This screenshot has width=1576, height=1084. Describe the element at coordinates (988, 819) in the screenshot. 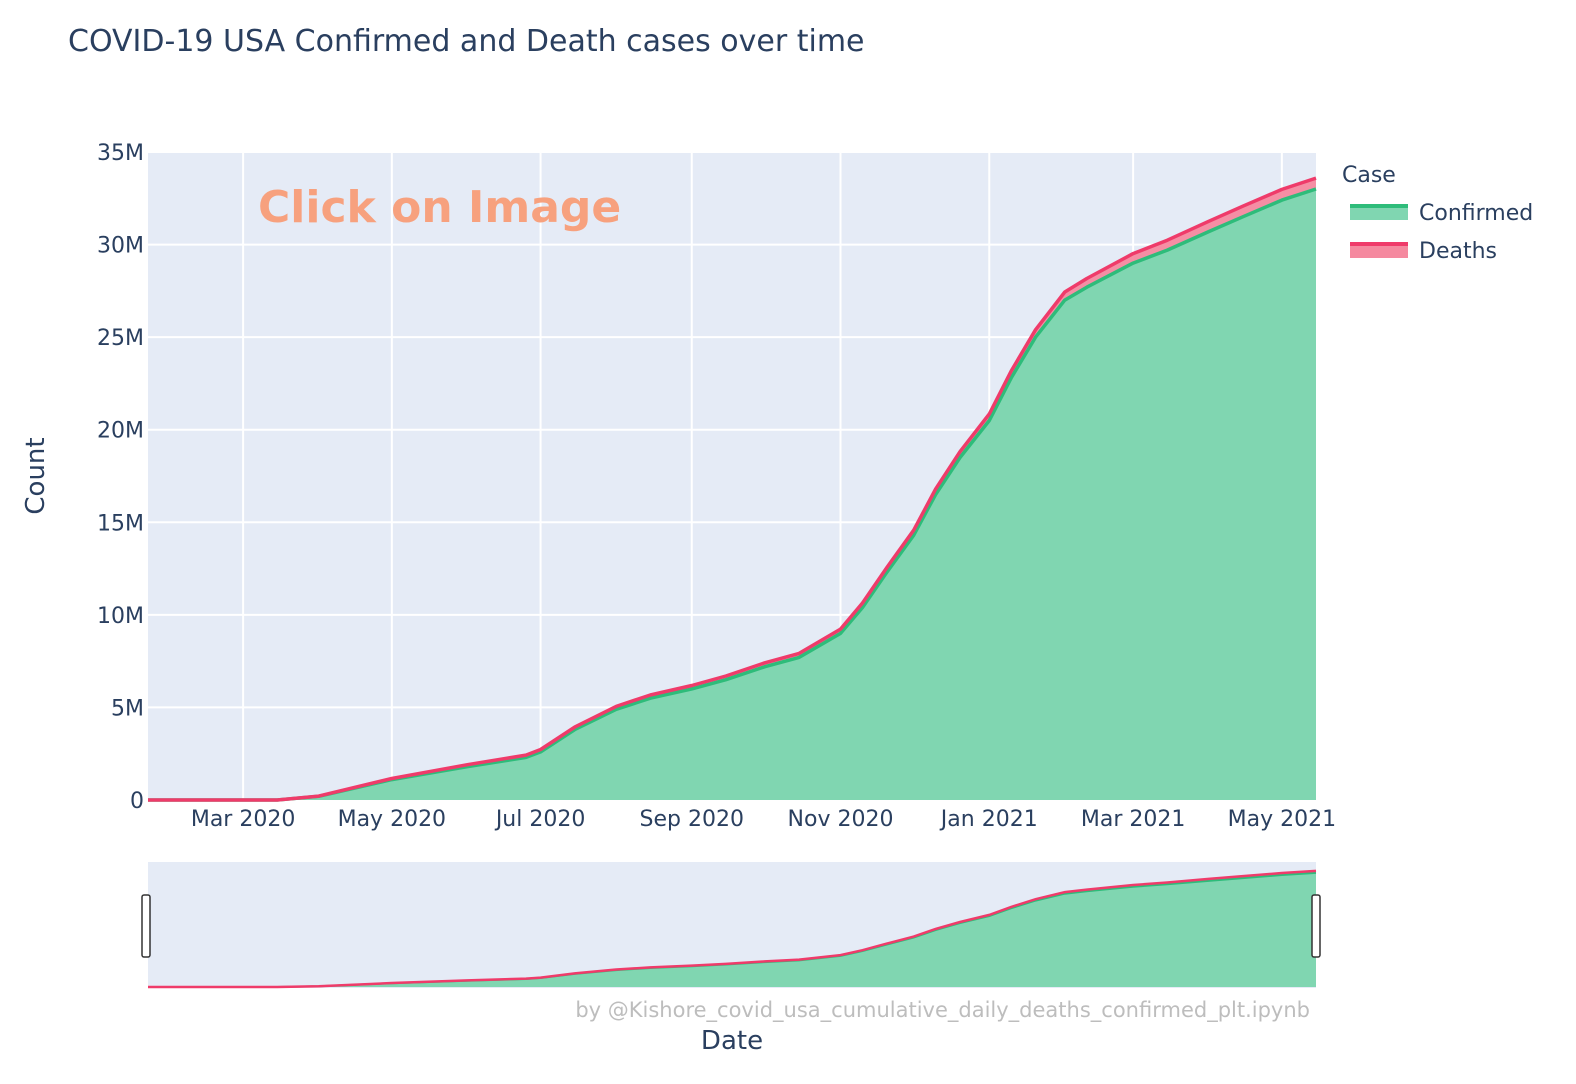

I see `x-tick-label: Jan 2021` at that location.